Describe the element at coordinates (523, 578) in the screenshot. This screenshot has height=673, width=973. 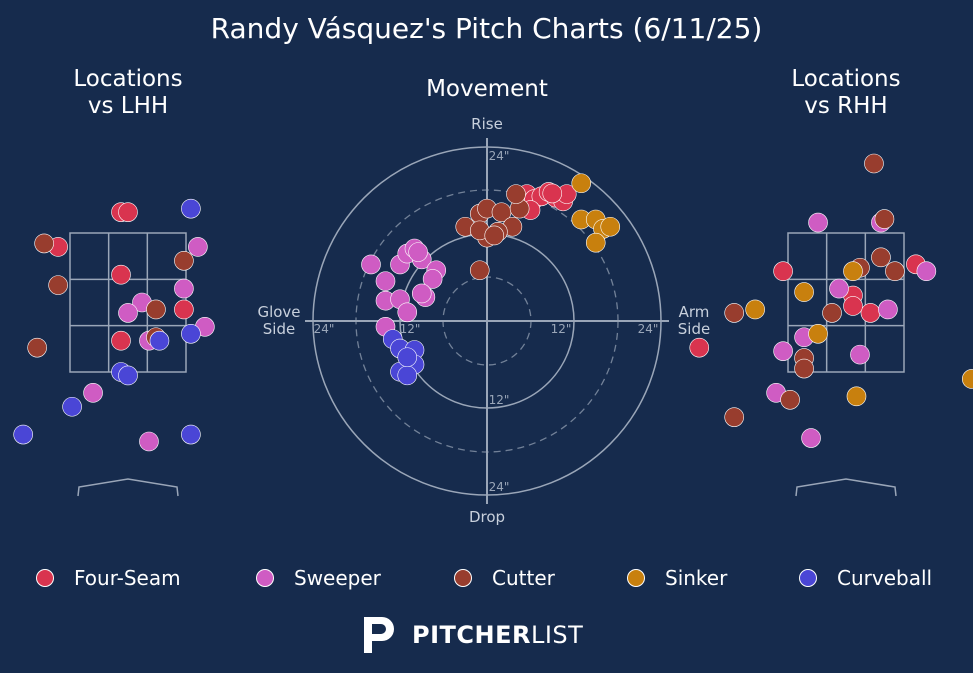
I see `legend-label: Cutter` at that location.